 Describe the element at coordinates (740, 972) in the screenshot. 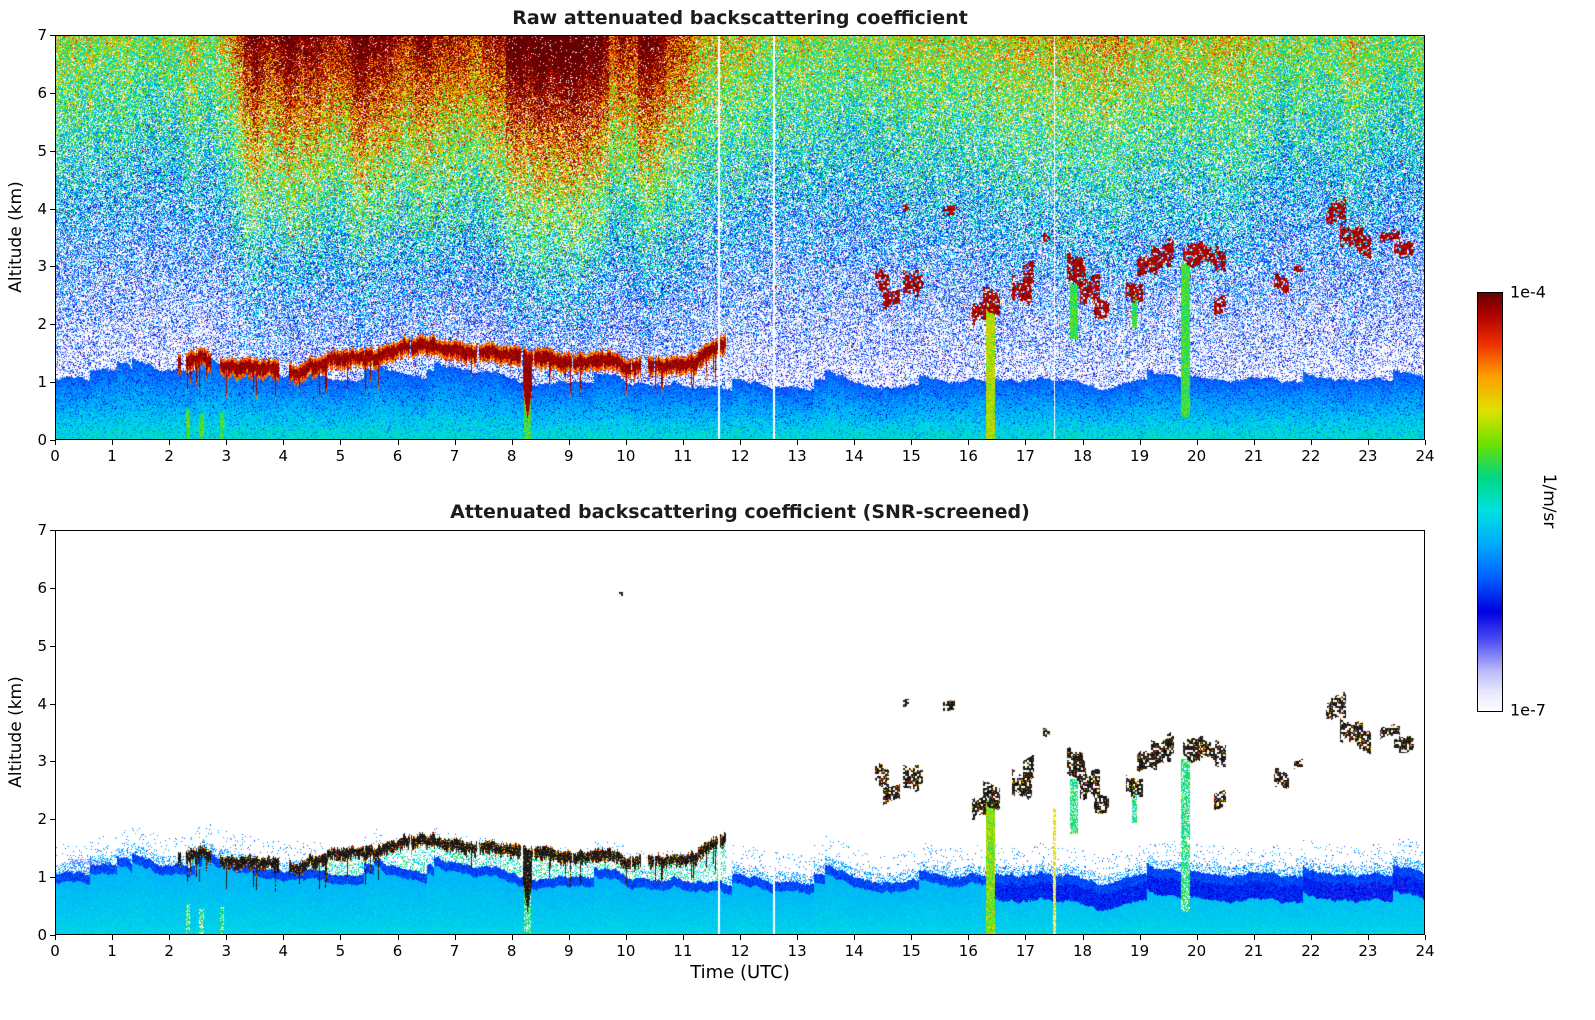

I see `x-axis-label: Time (UTC)` at that location.